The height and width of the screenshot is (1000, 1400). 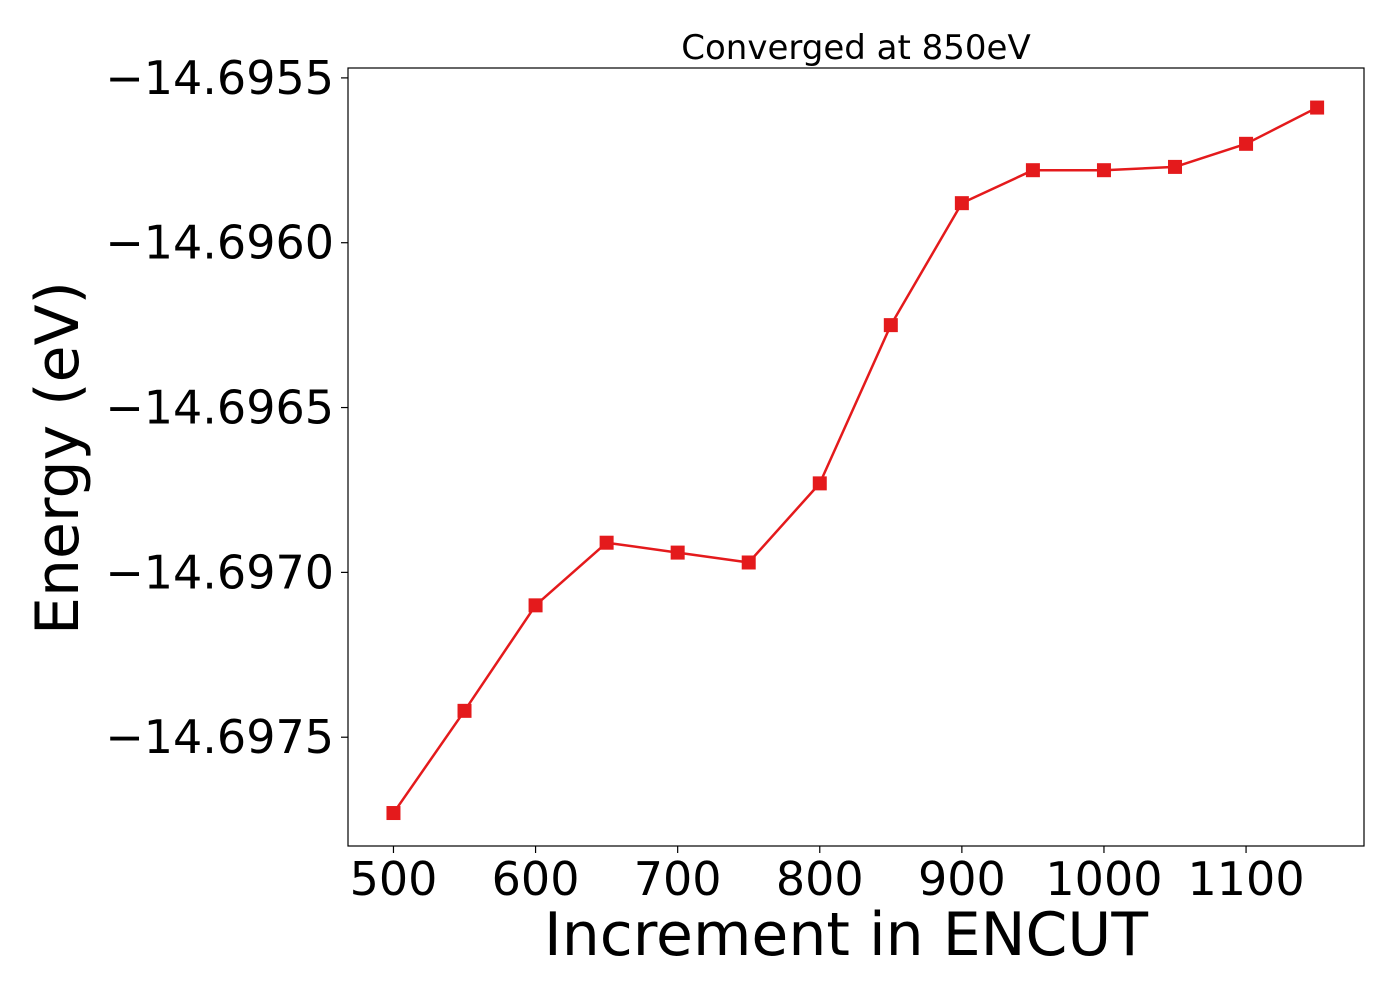 What do you see at coordinates (962, 879) in the screenshot?
I see `x-tick-label: 900` at bounding box center [962, 879].